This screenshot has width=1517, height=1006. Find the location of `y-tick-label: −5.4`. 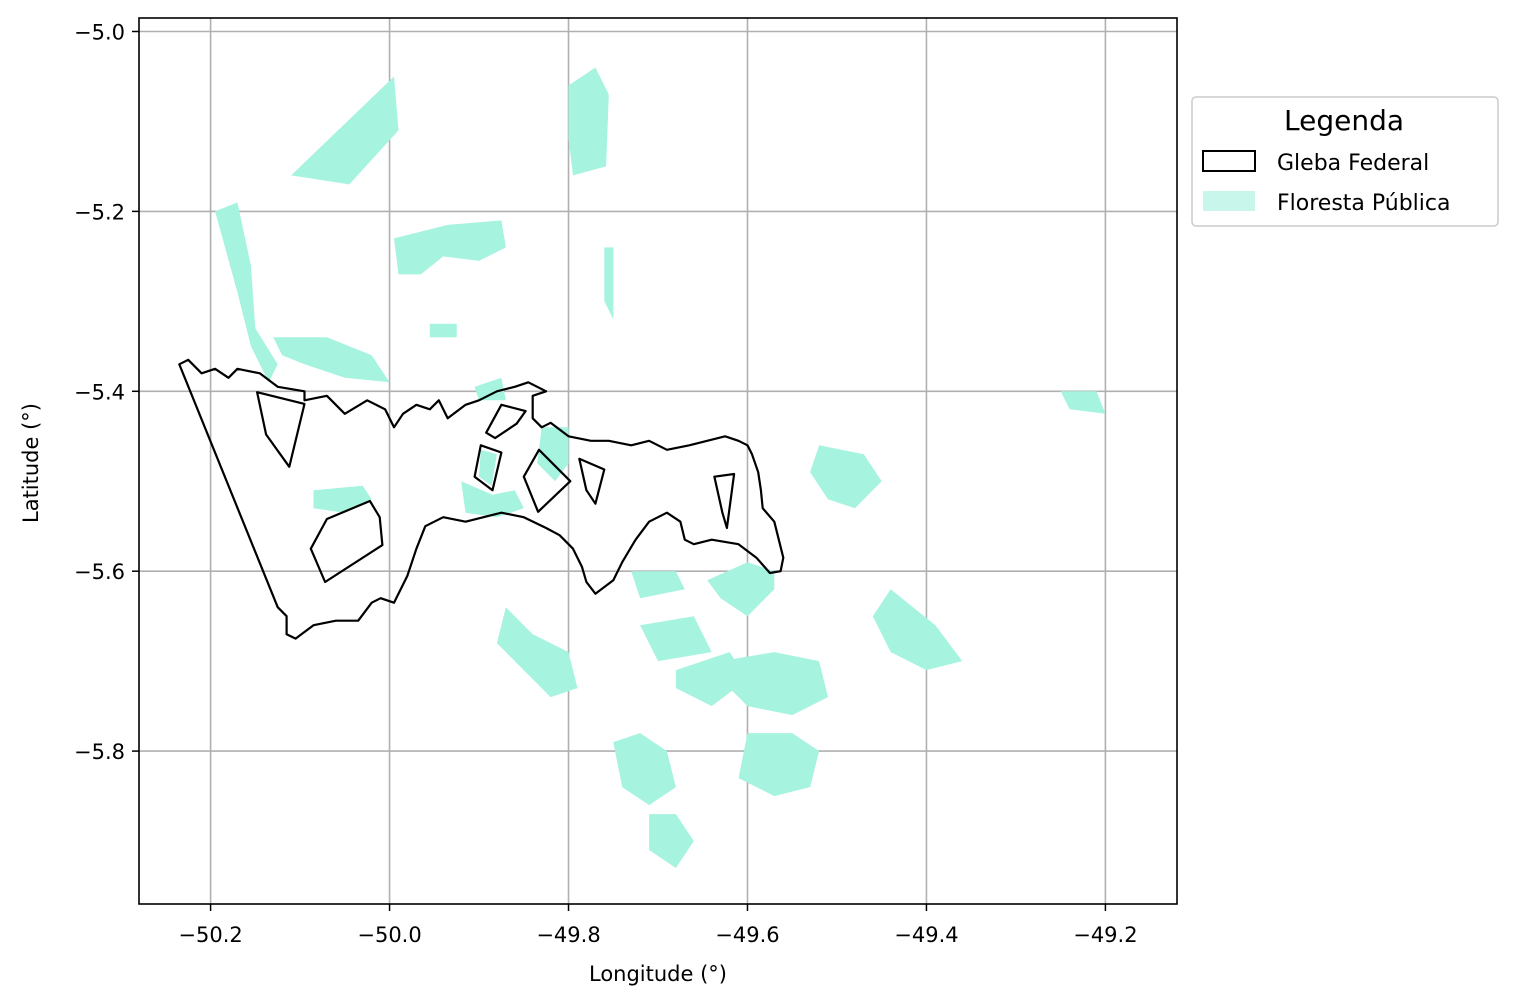

y-tick-label: −5.4 is located at coordinates (99, 392).